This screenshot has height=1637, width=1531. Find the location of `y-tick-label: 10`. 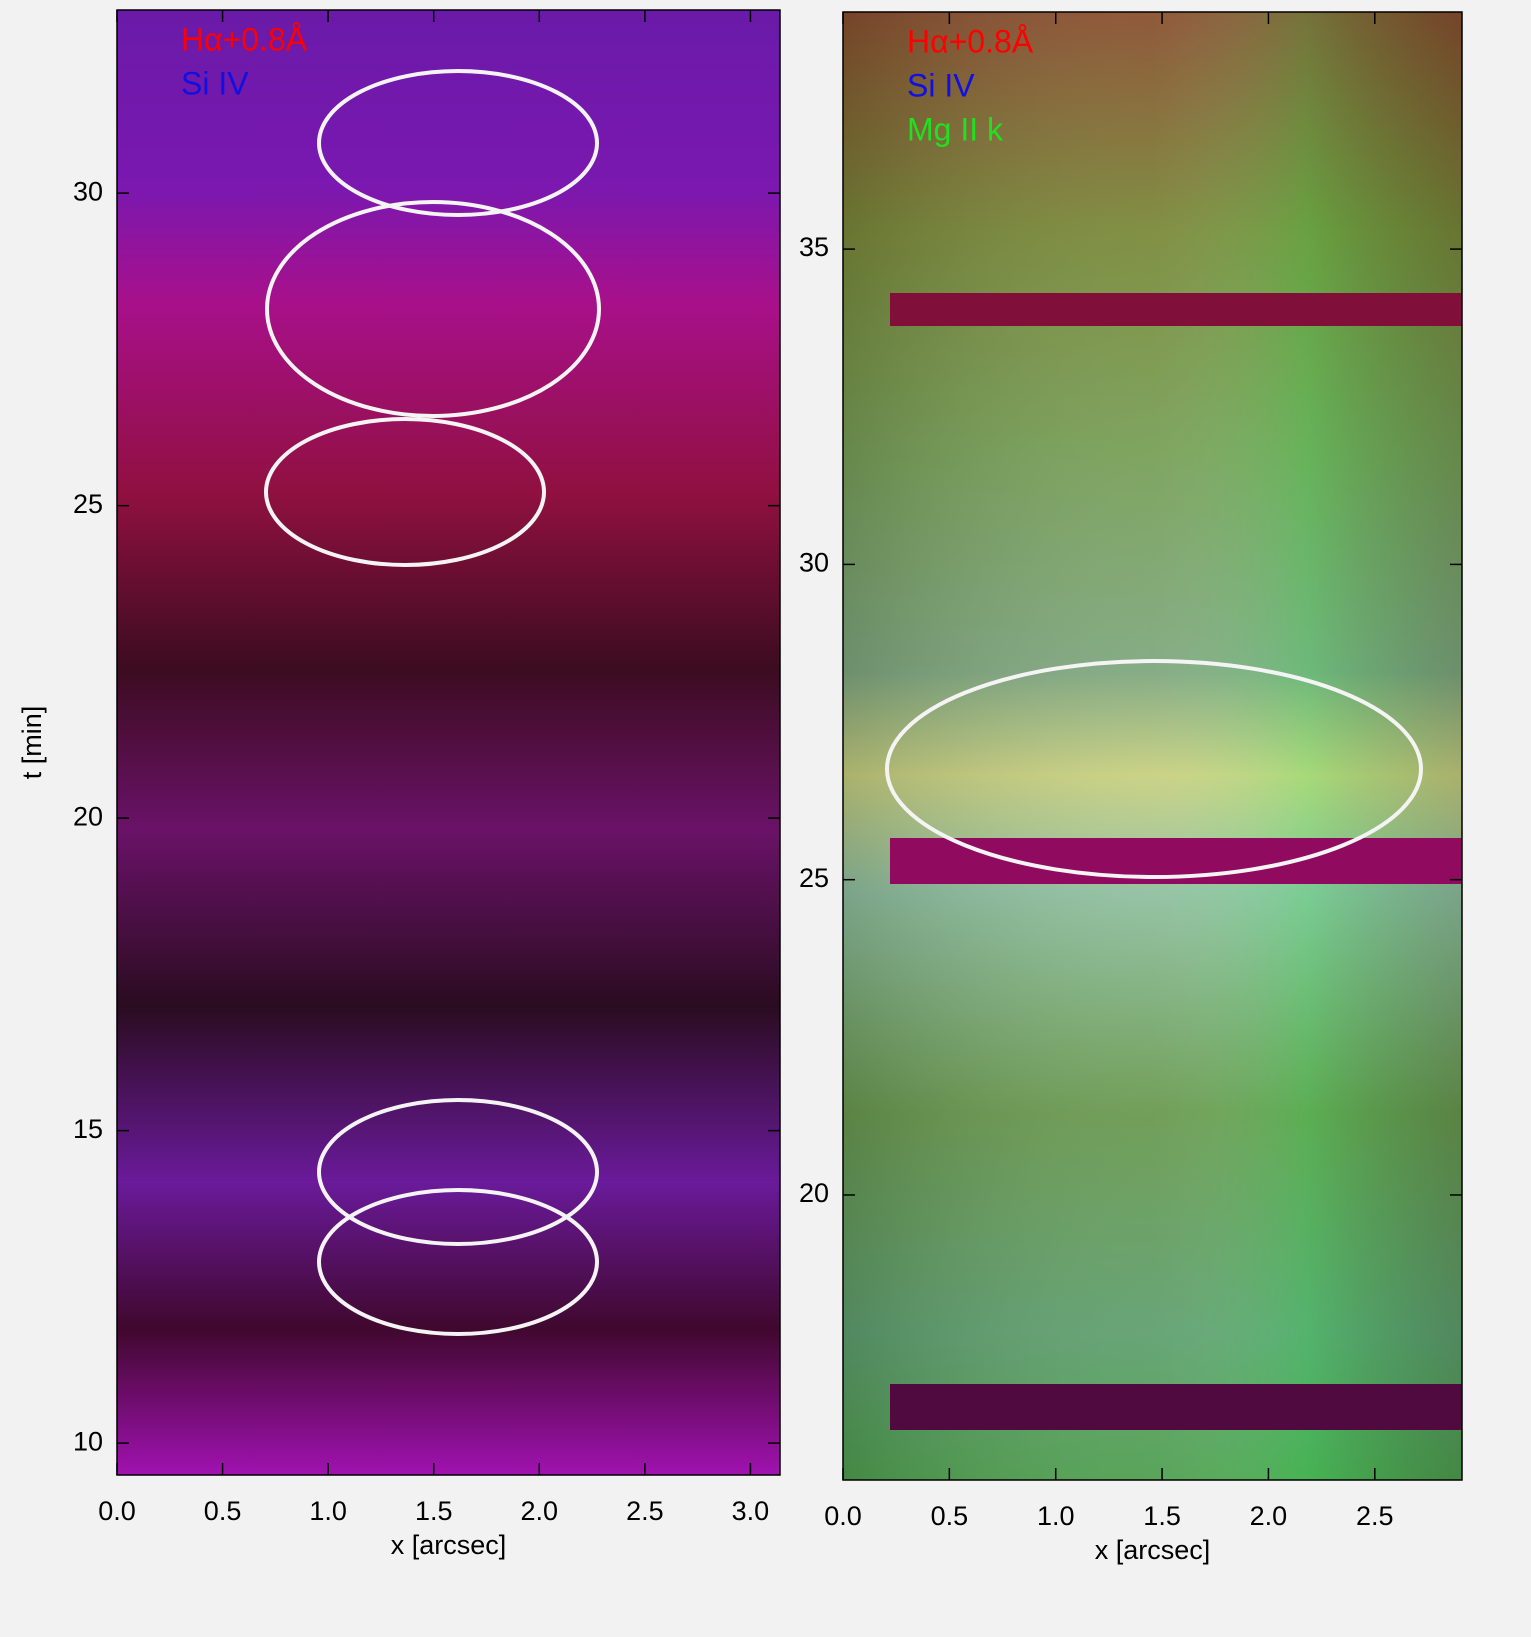

y-tick-label: 10 is located at coordinates (88, 1441).